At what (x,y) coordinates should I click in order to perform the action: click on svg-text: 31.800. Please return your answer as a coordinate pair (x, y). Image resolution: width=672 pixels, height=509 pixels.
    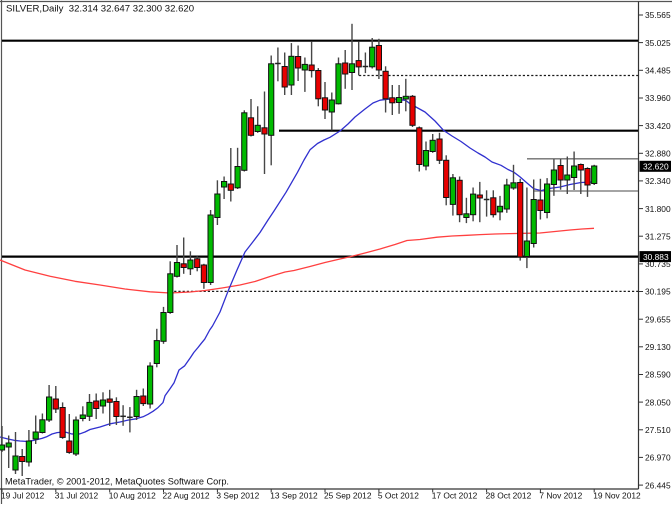
    Looking at the image, I should click on (658, 209).